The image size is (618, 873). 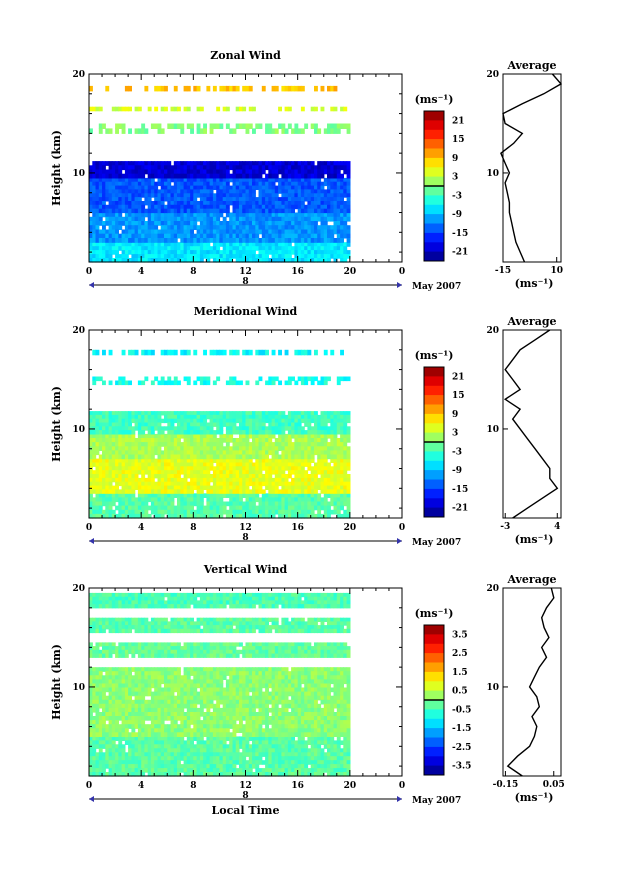 What do you see at coordinates (434, 456) in the screenshot?
I see `colorbar-swatch` at bounding box center [434, 456].